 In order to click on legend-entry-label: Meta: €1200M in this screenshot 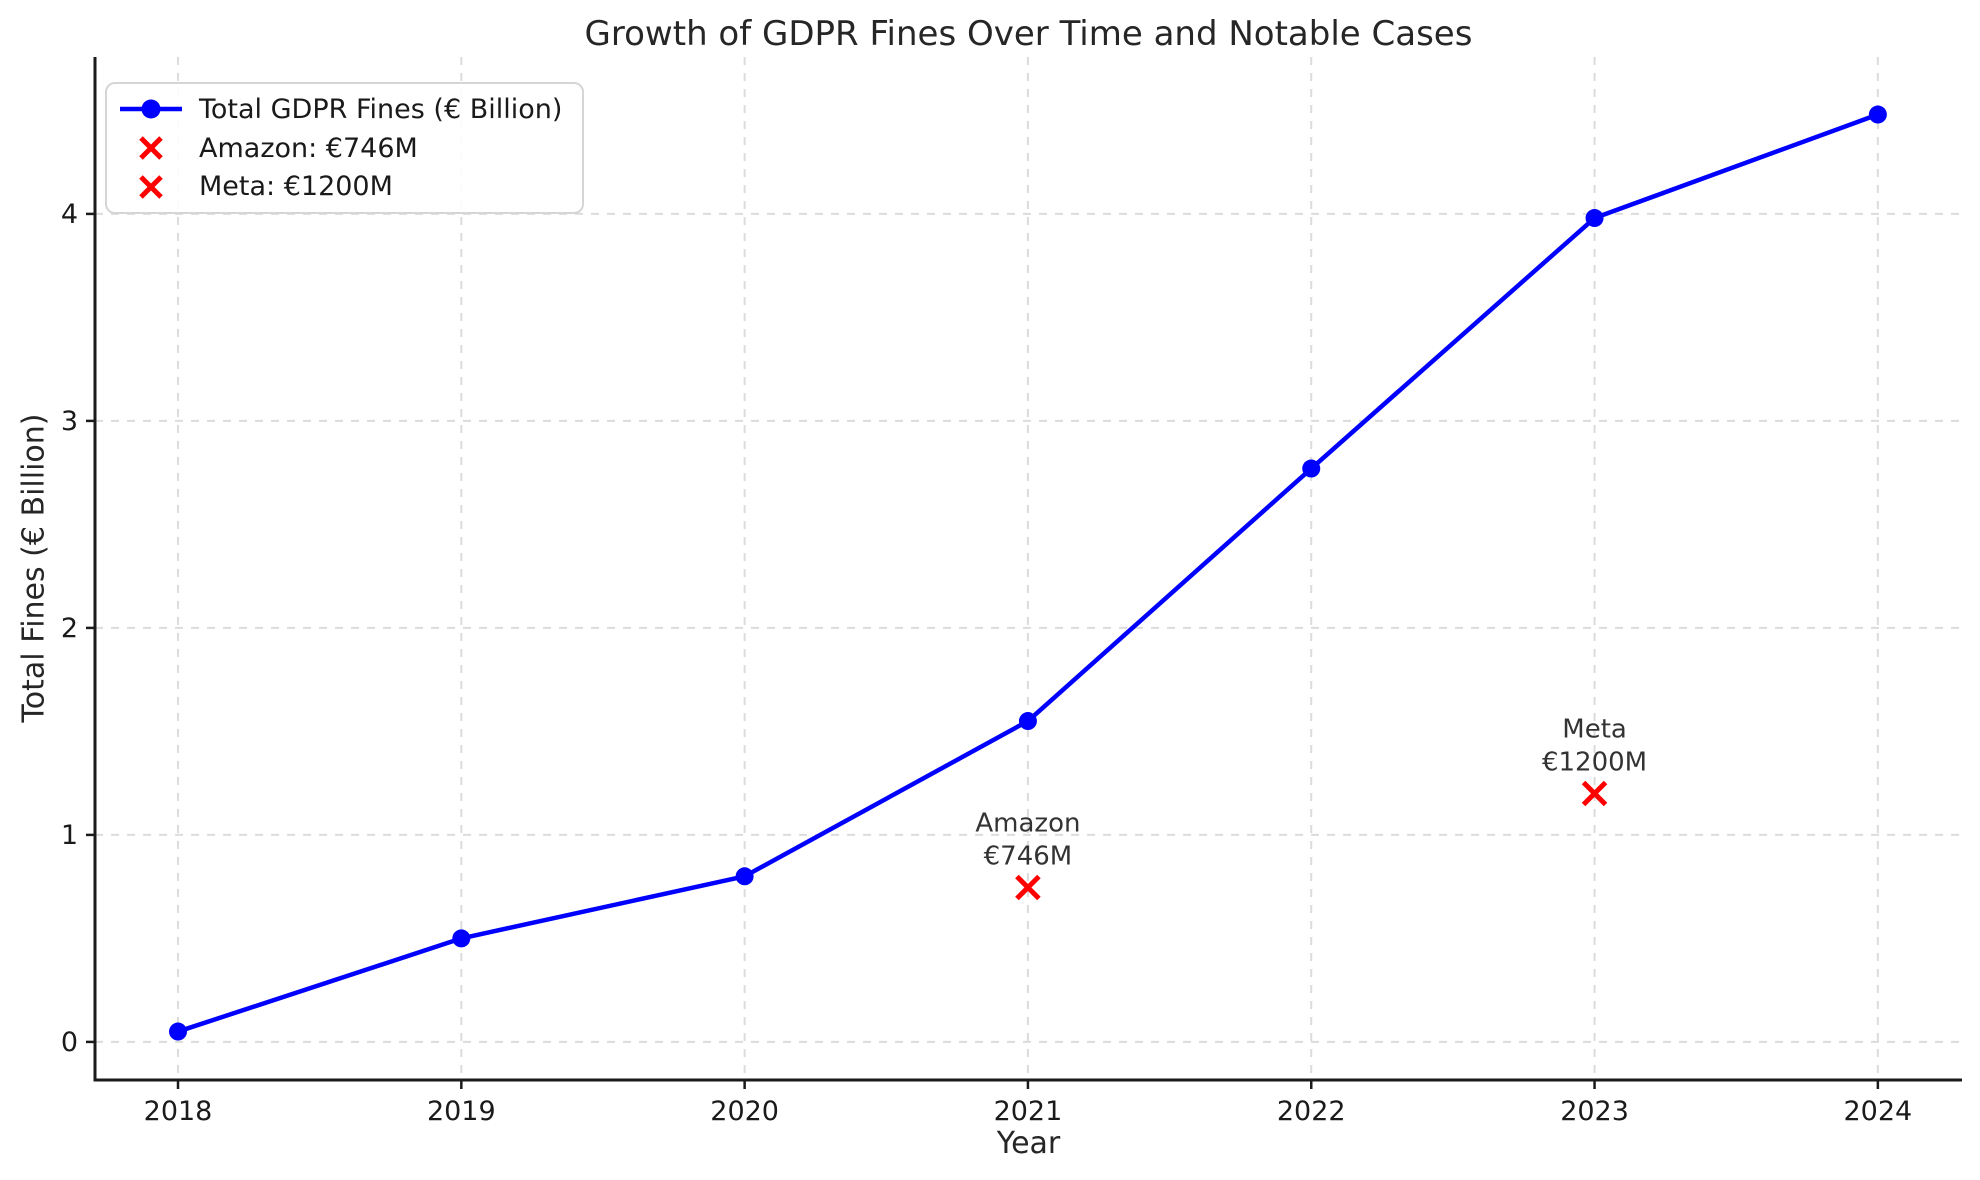, I will do `click(296, 187)`.